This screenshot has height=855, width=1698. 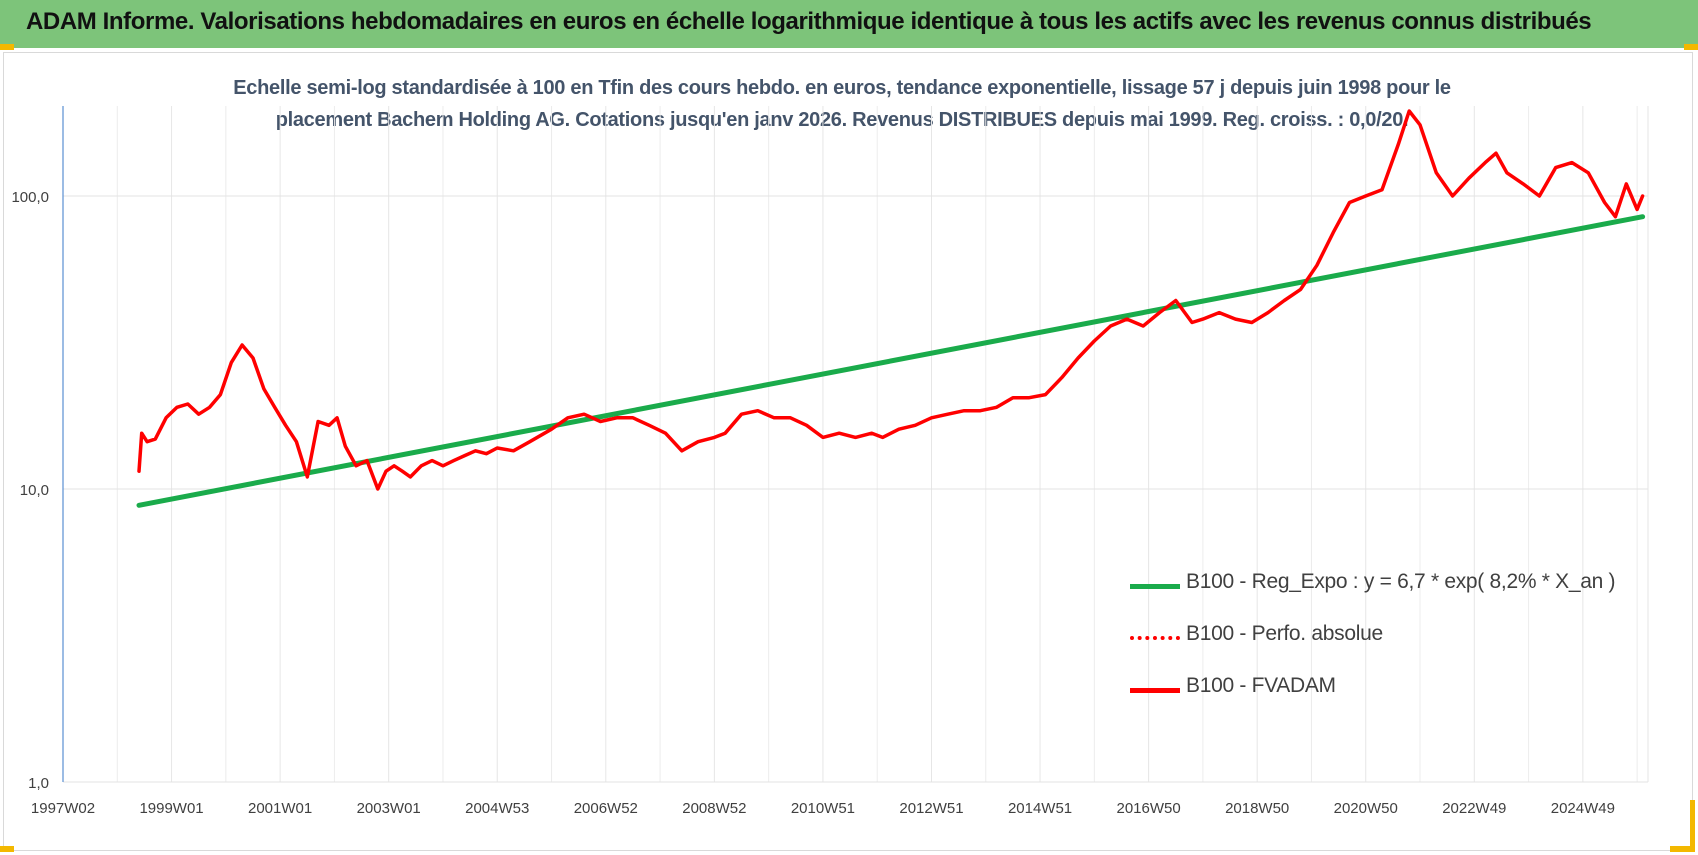 What do you see at coordinates (1284, 633) in the screenshot?
I see `legend-label-perfo-absolue: B100 - Perfo. absolue` at bounding box center [1284, 633].